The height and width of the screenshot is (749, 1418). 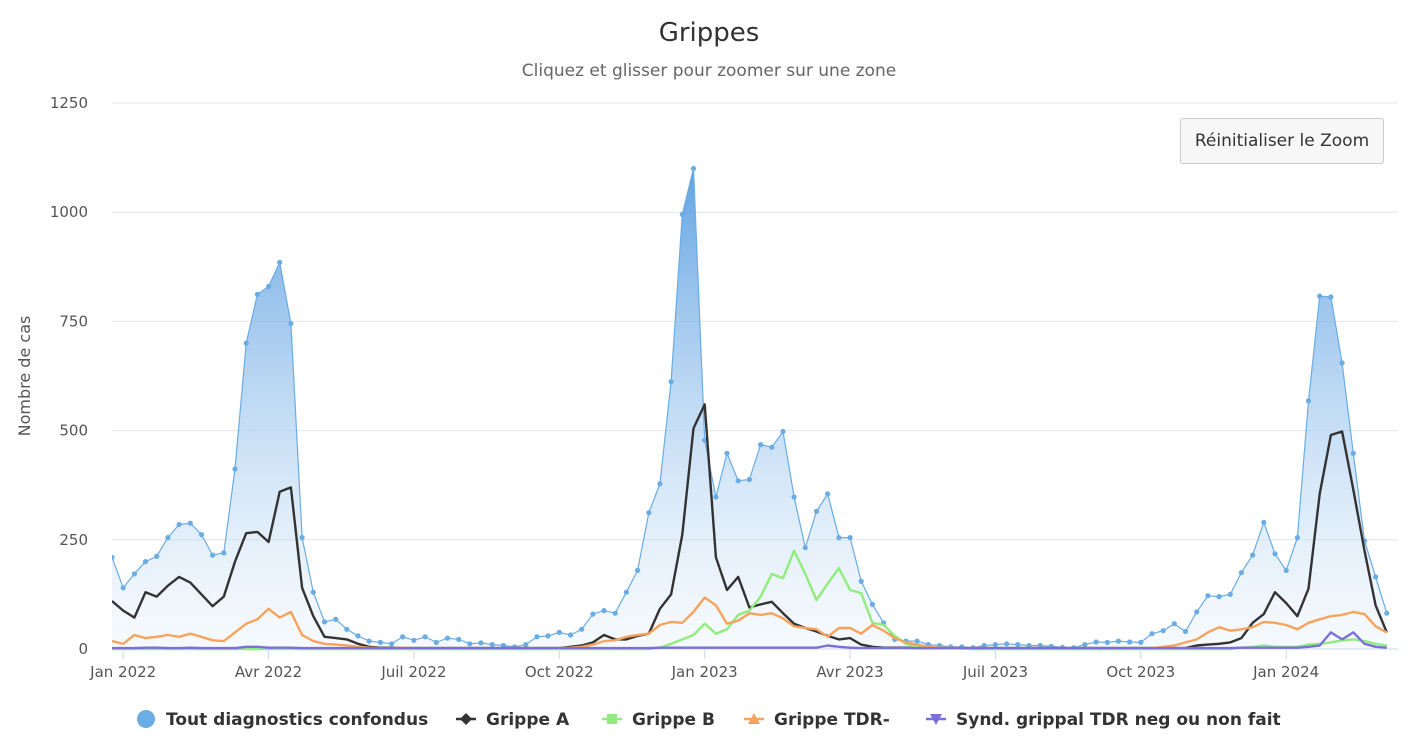 What do you see at coordinates (513, 720) in the screenshot?
I see `legend-item-1: Grippe A` at bounding box center [513, 720].